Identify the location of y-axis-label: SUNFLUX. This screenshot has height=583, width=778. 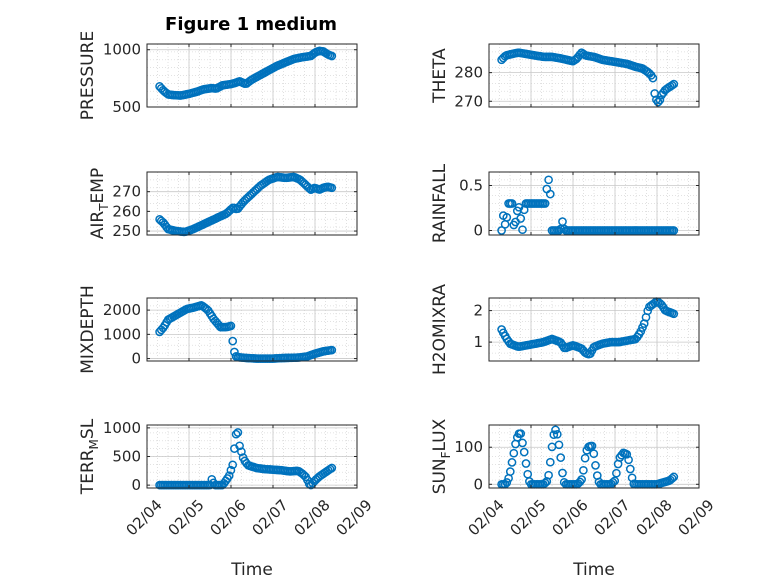
(441, 456).